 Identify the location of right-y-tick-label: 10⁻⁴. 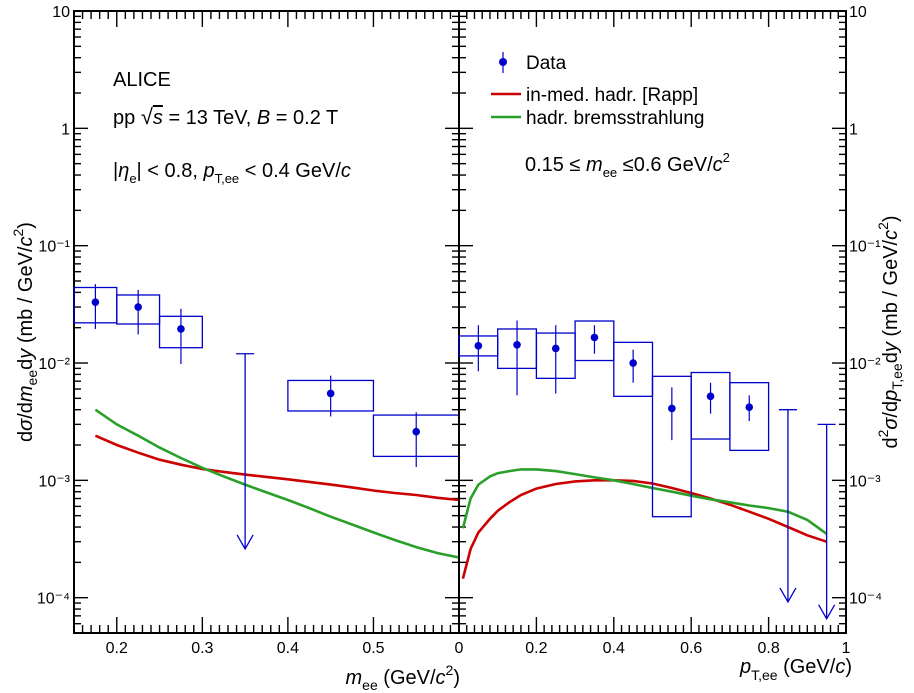
(865, 599).